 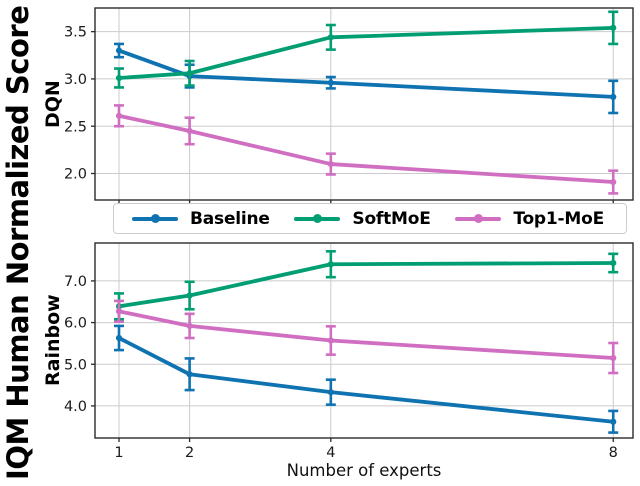 I want to click on top1moe-line-marker-icon, so click(x=478, y=218).